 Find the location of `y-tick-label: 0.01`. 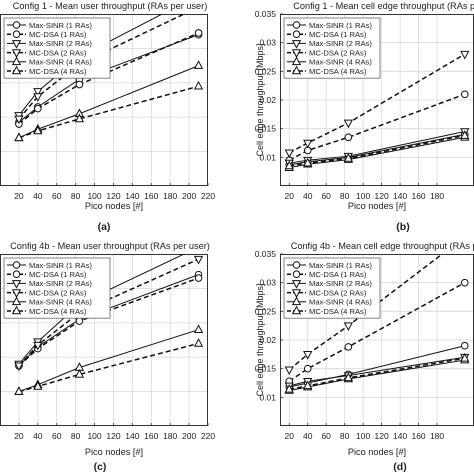

y-tick-label: 0.01 is located at coordinates (267, 157).